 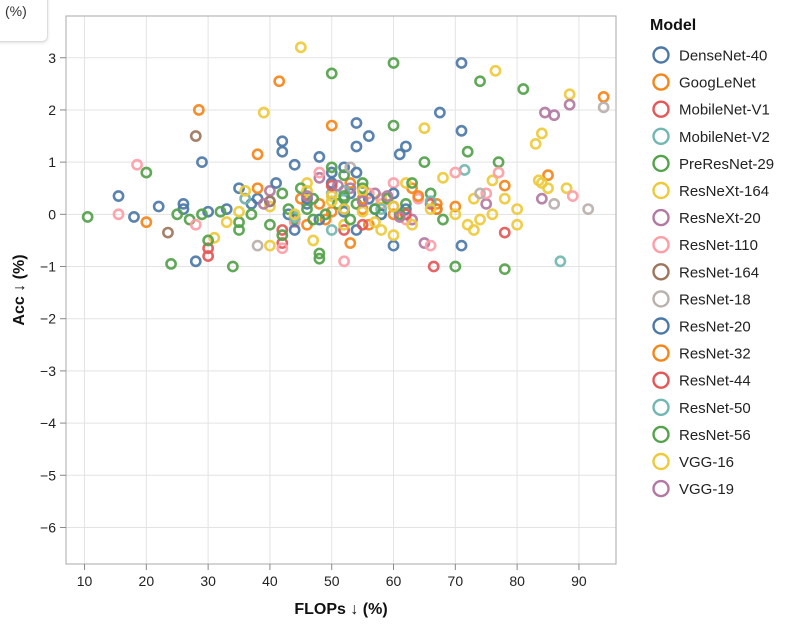 I want to click on legend-item: ResNet-44, so click(x=701, y=380).